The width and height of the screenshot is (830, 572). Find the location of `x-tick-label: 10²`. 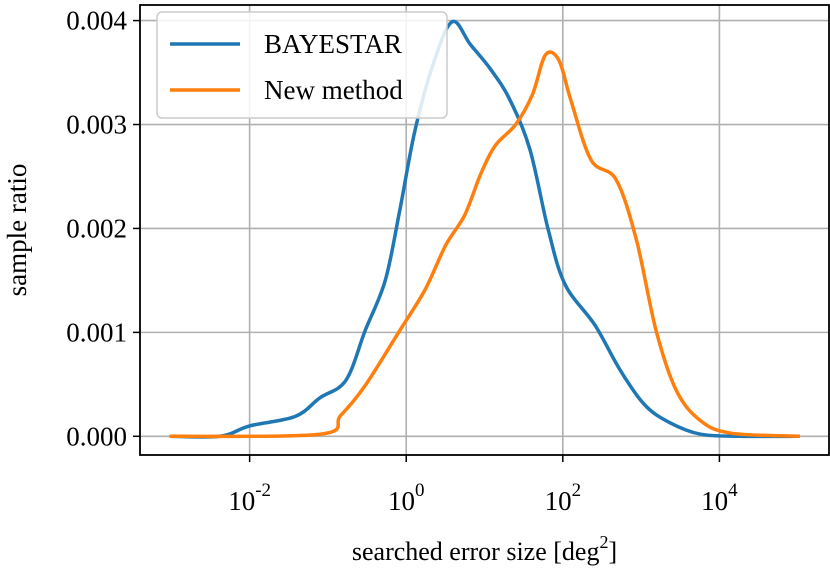

x-tick-label: 10² is located at coordinates (563, 498).